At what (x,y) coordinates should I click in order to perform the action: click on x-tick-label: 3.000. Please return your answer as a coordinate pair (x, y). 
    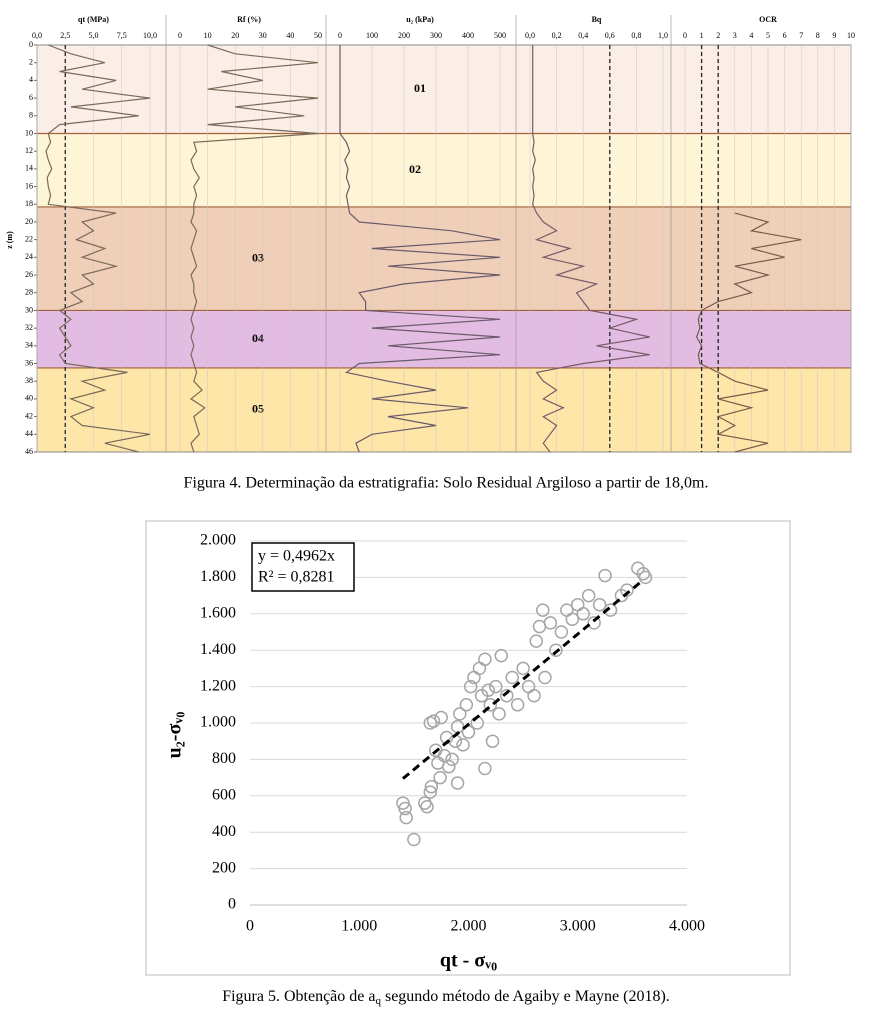
    Looking at the image, I should click on (578, 926).